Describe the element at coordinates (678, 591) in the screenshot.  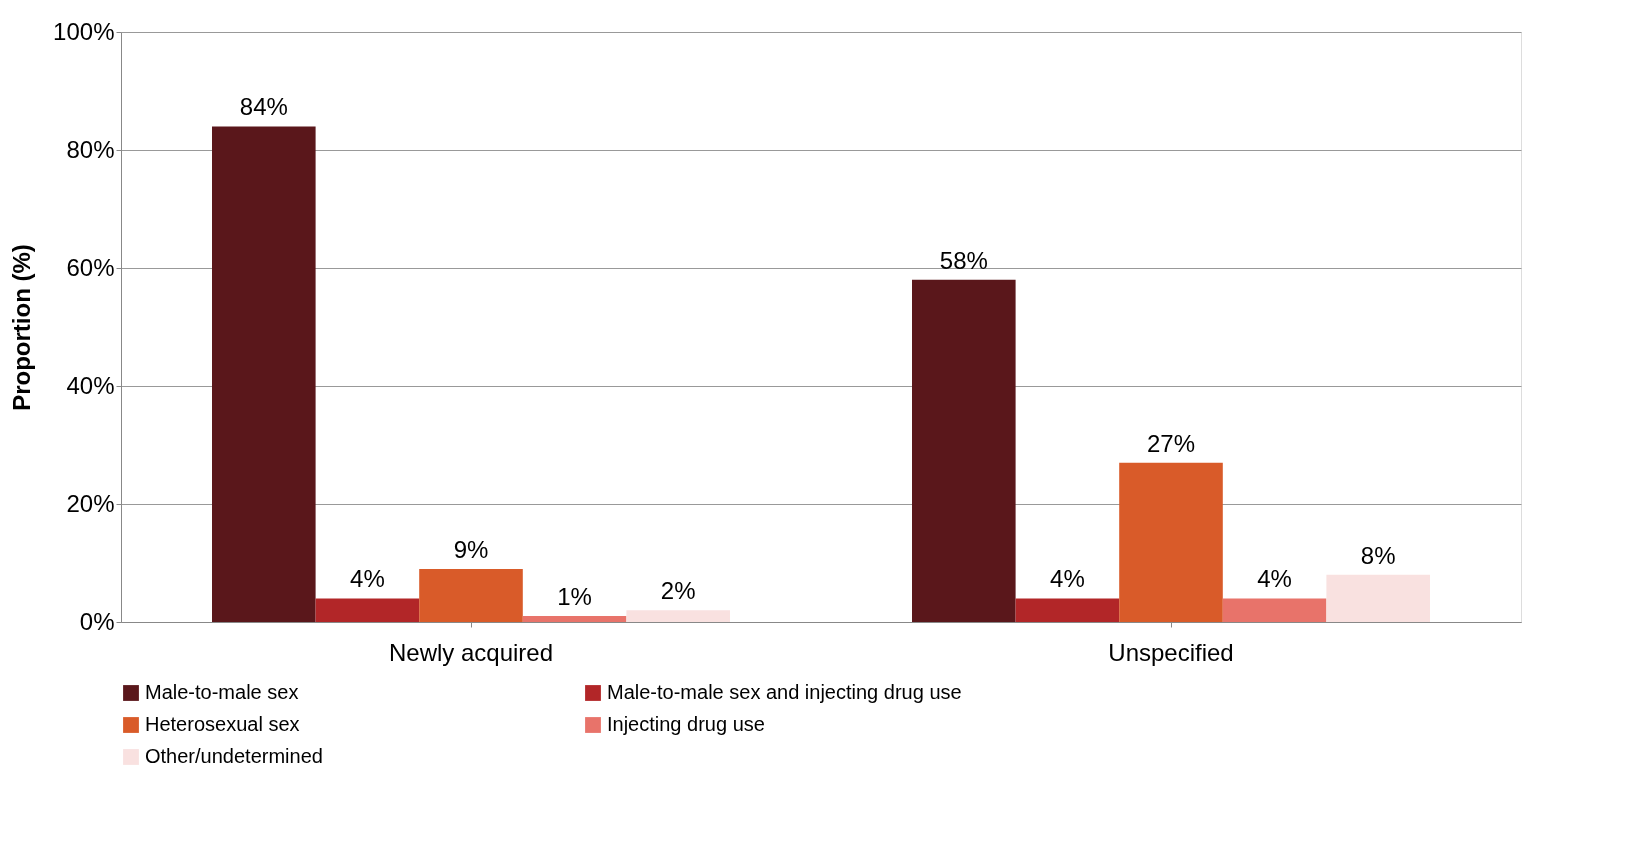
I see `data-label: 2%` at that location.